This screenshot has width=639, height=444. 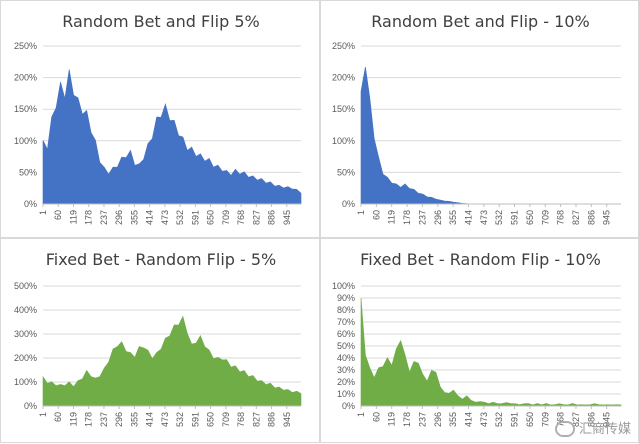 I want to click on watermark: 汇商传媒, so click(x=592, y=427).